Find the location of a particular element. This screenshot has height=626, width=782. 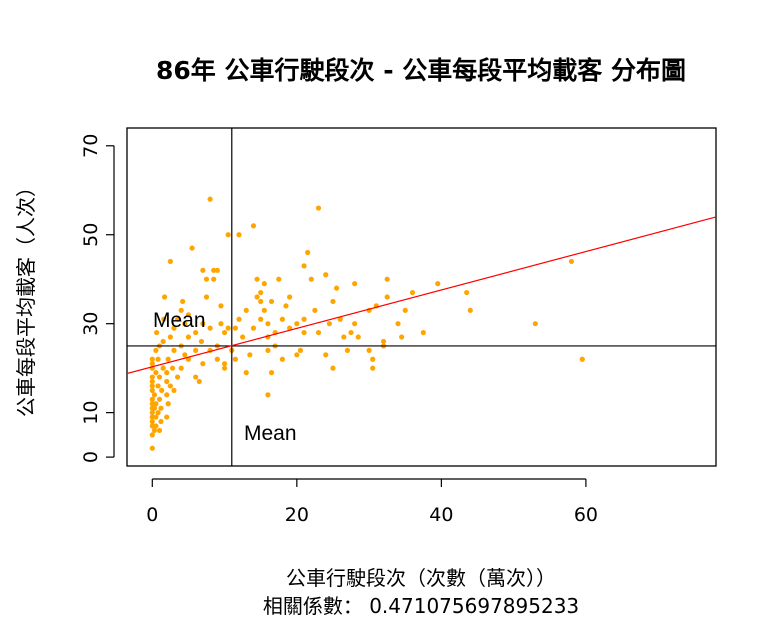

x-tick-label: 20 is located at coordinates (297, 515).